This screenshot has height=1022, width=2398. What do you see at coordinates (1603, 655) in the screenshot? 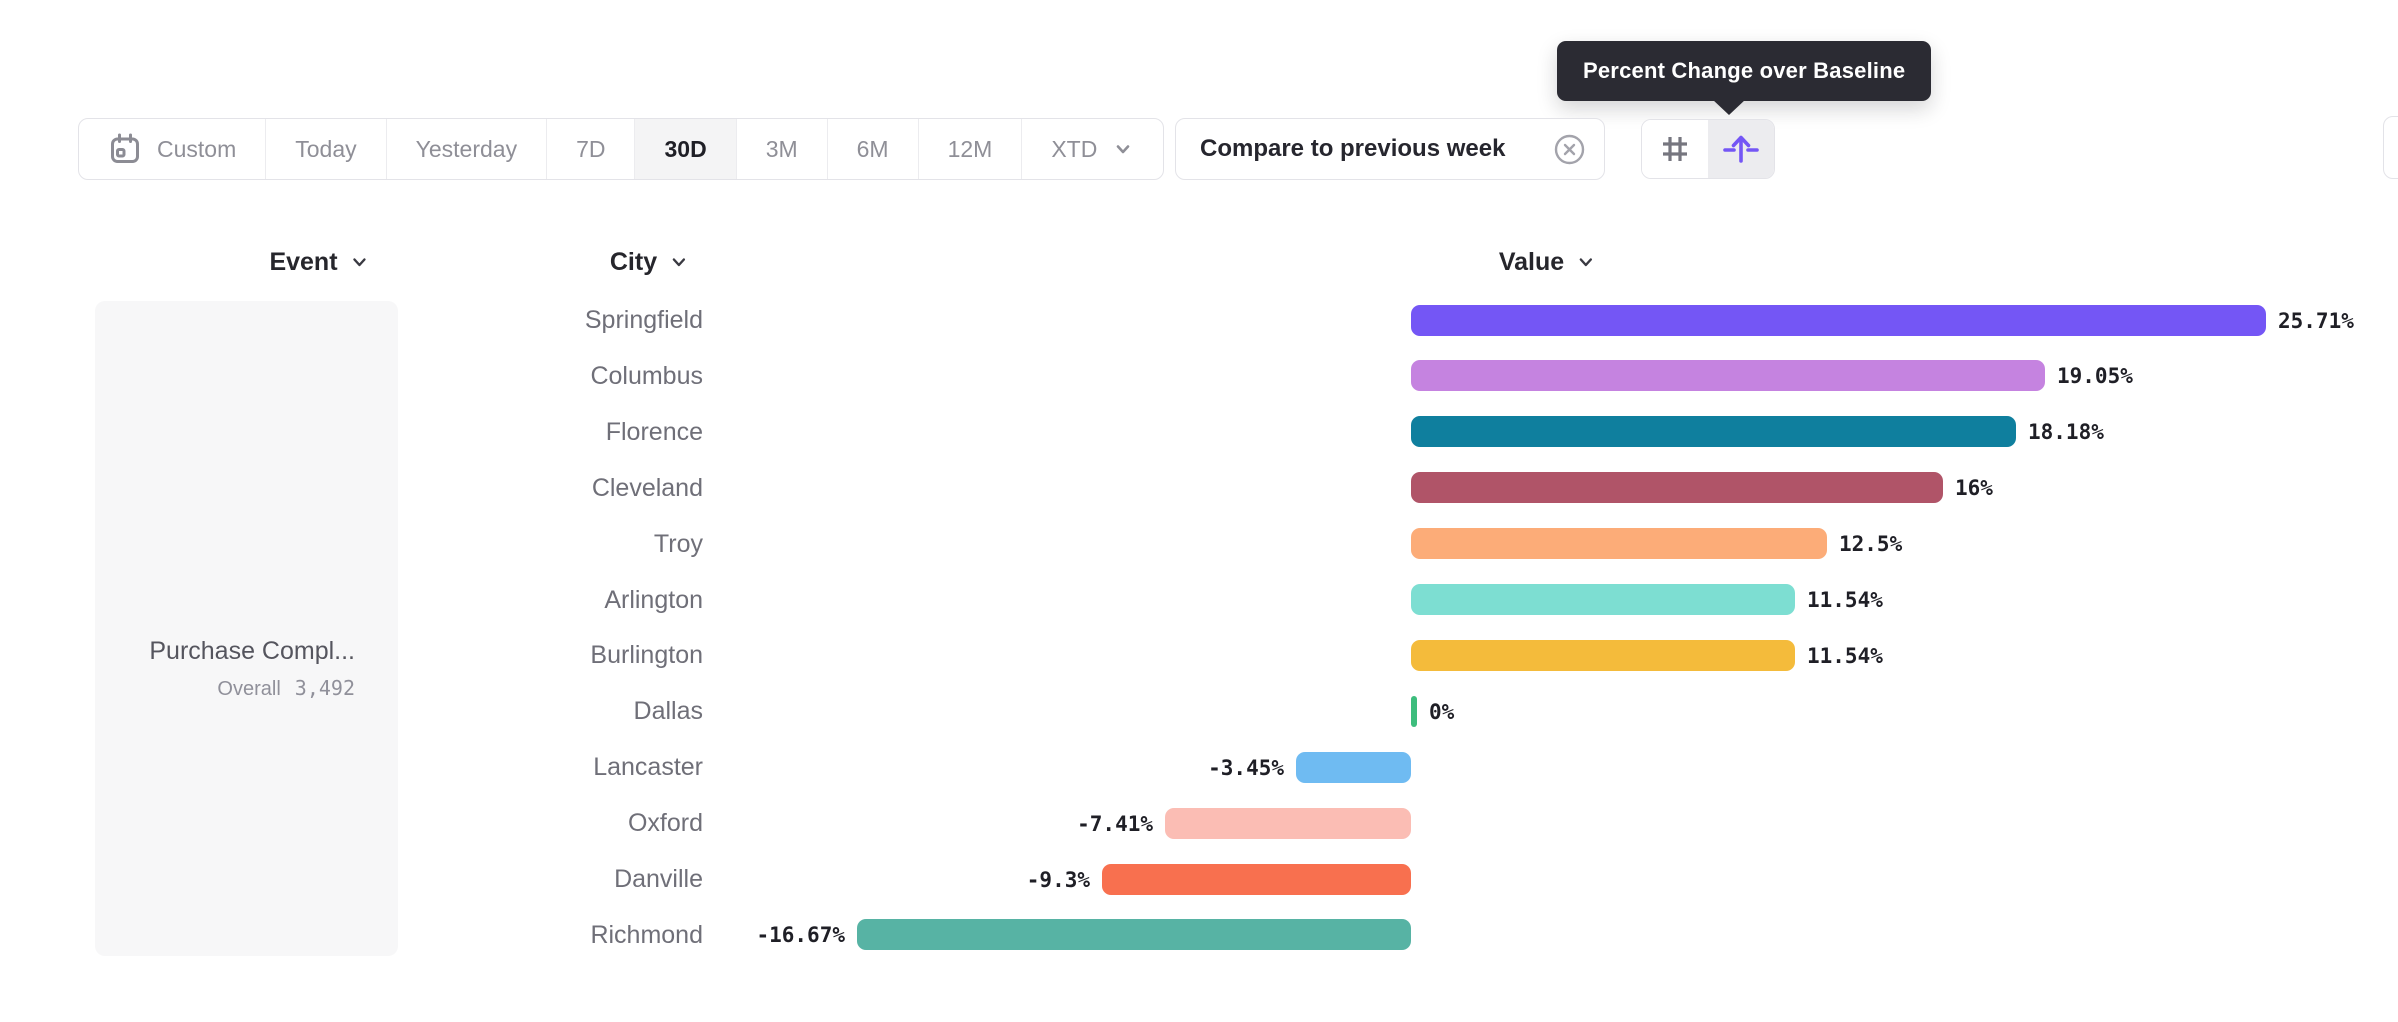
I see `bar-burlington` at bounding box center [1603, 655].